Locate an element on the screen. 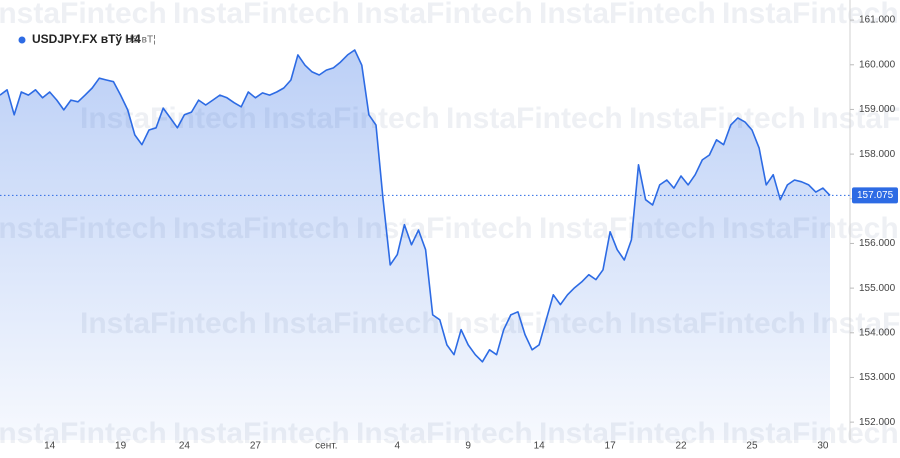 The width and height of the screenshot is (900, 458). legend-label: USDJPY.FX вТў H4 is located at coordinates (86, 39).